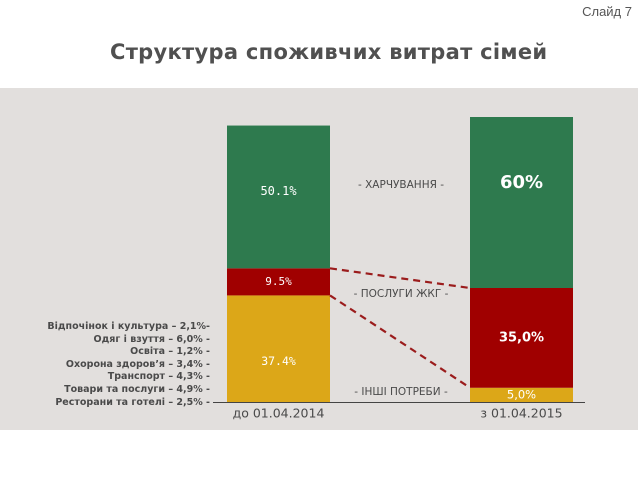 Image resolution: width=638 pixels, height=479 pixels. Describe the element at coordinates (401, 294) in the screenshot. I see `series-label: - ПОСЛУГИ ЖКГ -` at that location.